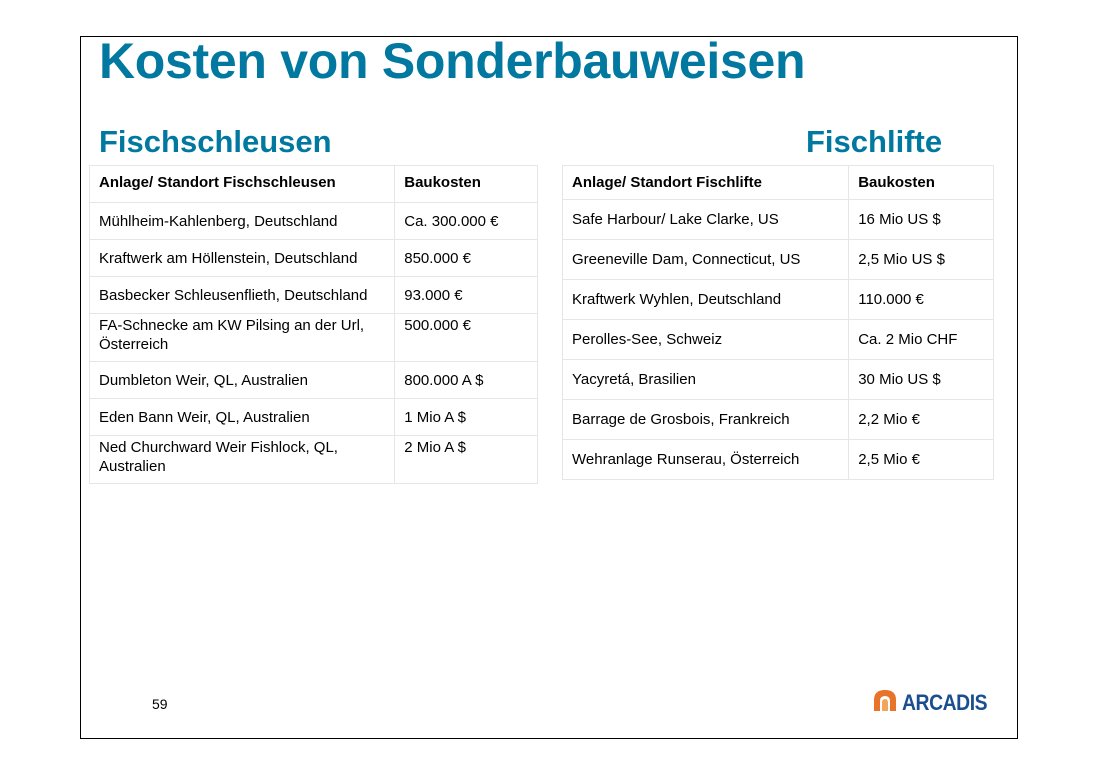 The height and width of the screenshot is (777, 1100). Describe the element at coordinates (705, 219) in the screenshot. I see `location-cell: Safe Harbour/ Lake Clarke, US` at that location.